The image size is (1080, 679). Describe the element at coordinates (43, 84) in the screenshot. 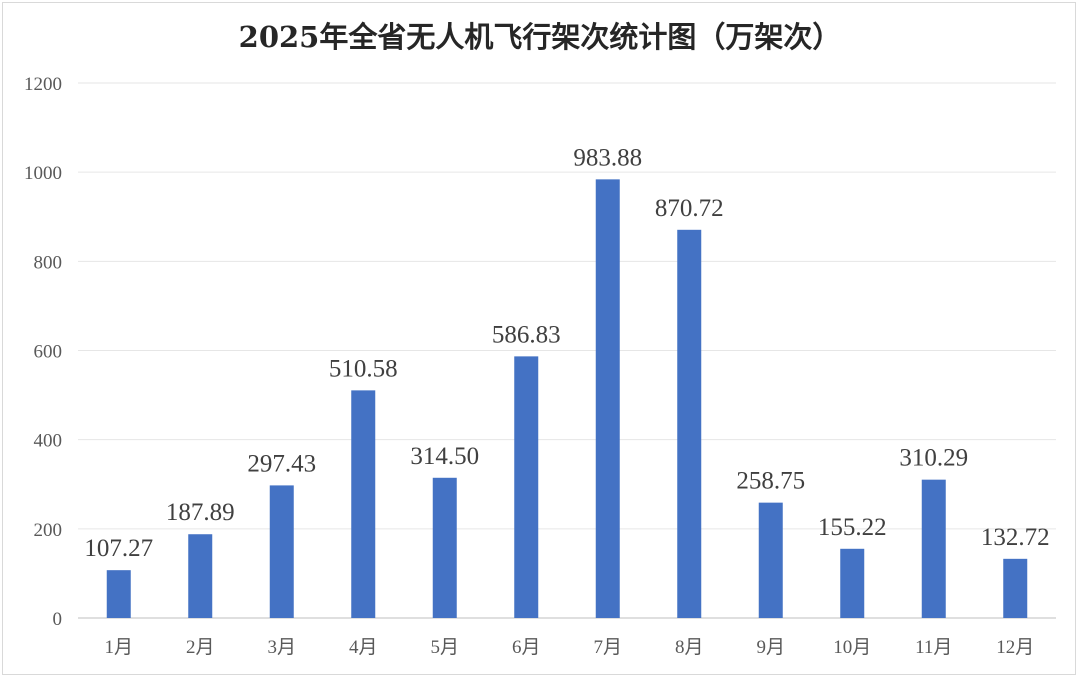

I see `y-tick-label: 1200` at that location.